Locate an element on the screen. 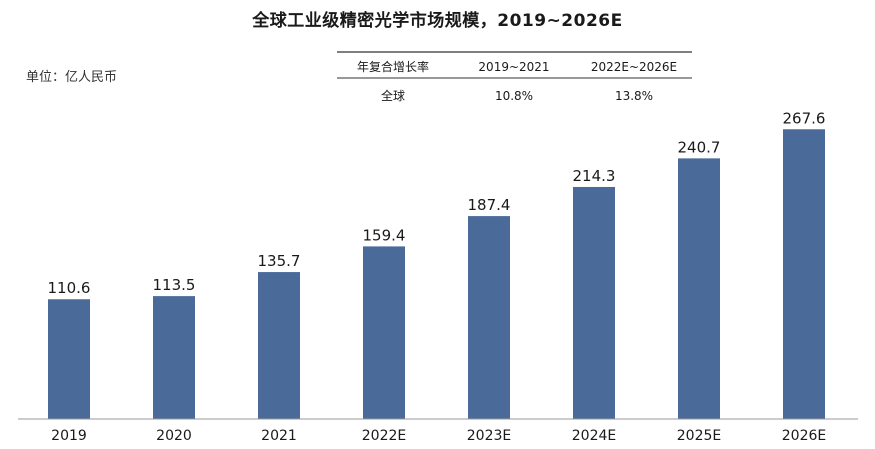 This screenshot has width=875, height=449. x-tick-label-2026E: 2026E is located at coordinates (804, 436).